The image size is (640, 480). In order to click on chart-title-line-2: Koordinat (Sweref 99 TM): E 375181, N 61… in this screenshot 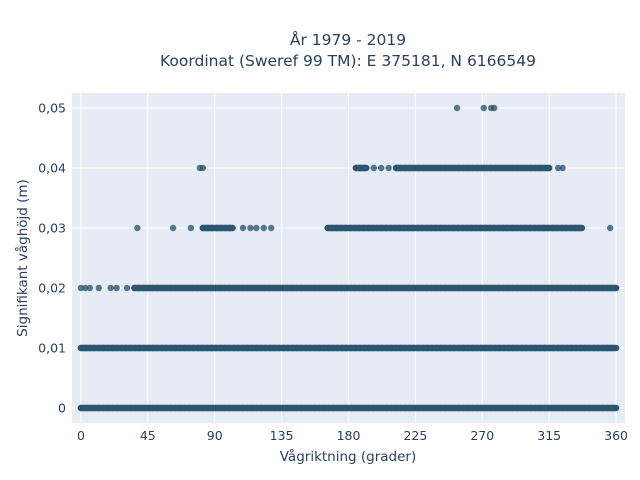, I will do `click(348, 61)`.